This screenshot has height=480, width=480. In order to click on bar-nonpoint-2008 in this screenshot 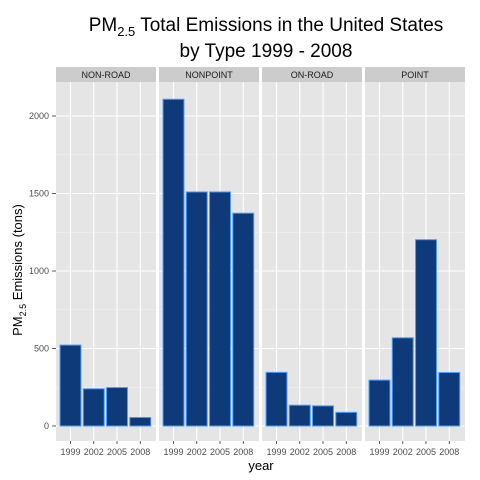, I will do `click(243, 319)`.